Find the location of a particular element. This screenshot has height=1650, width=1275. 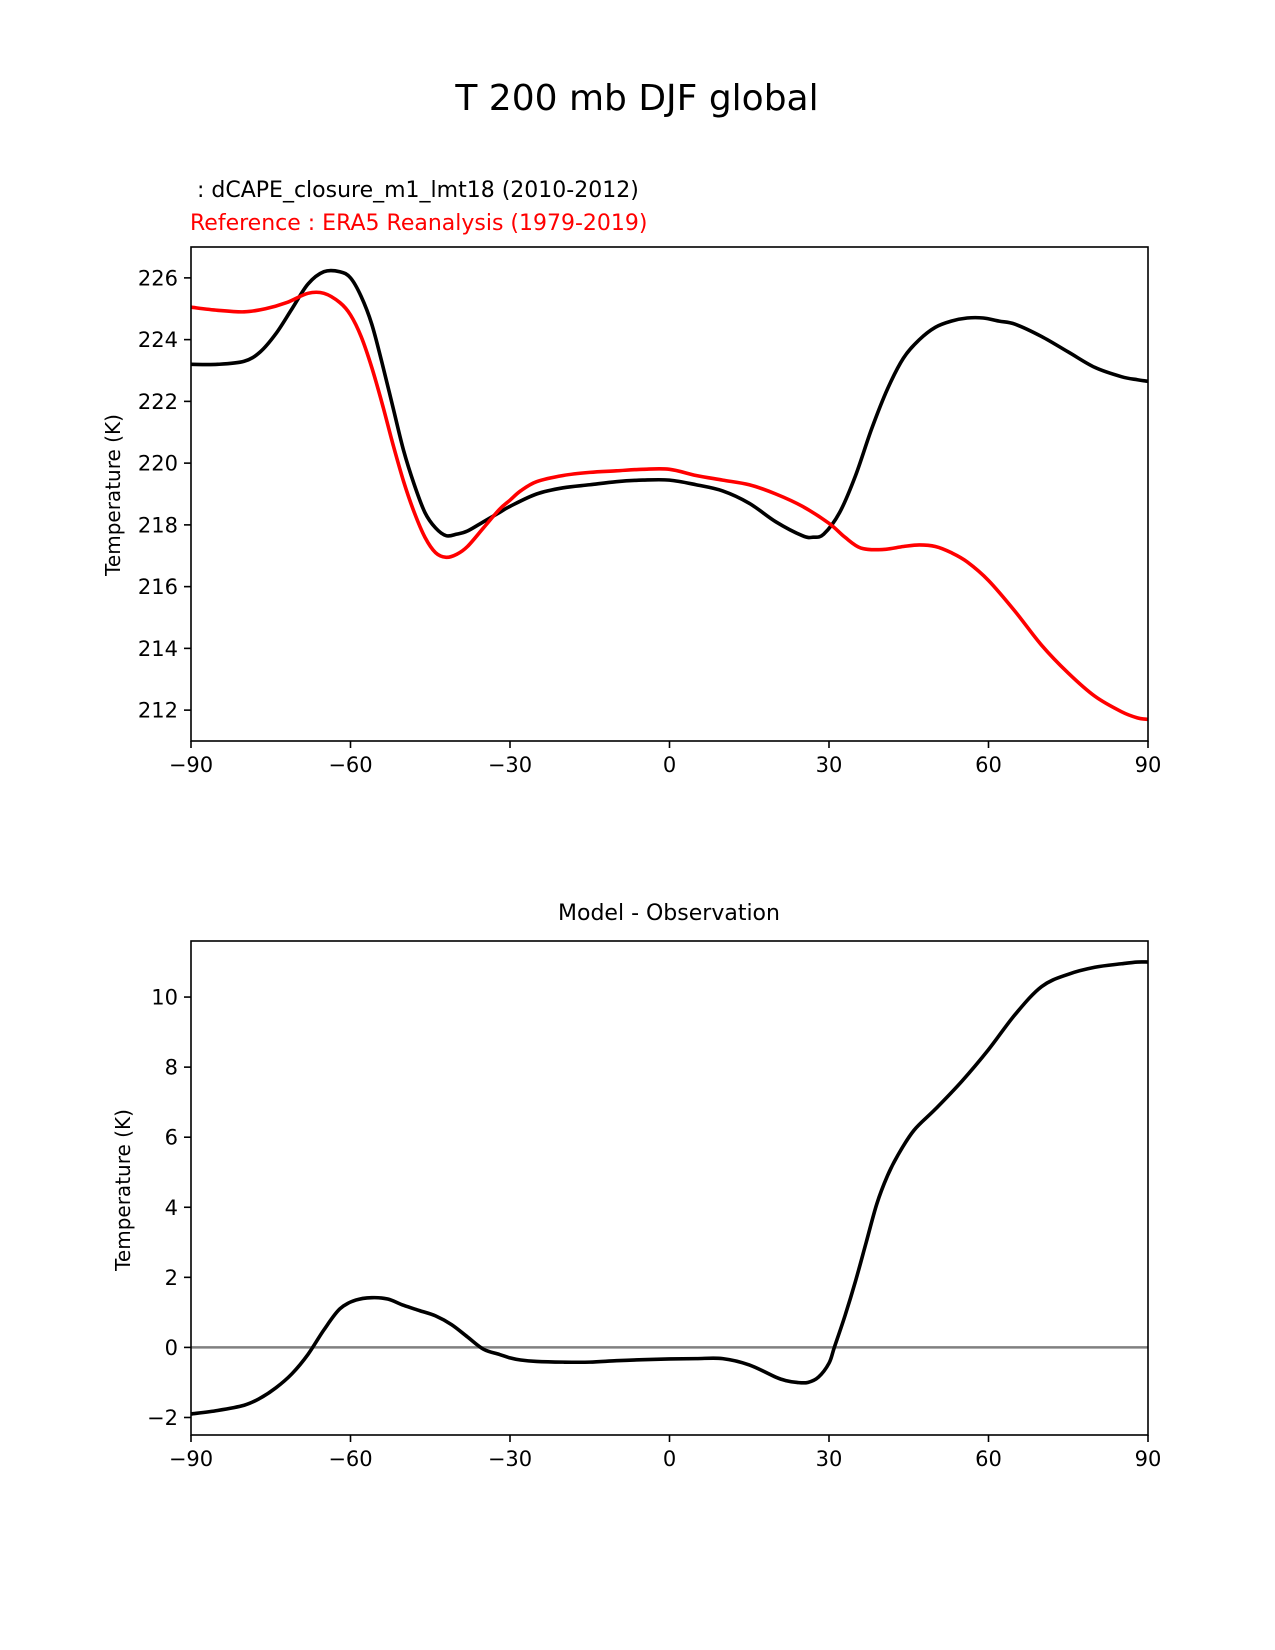

y-tick-label: 216 is located at coordinates (158, 587).